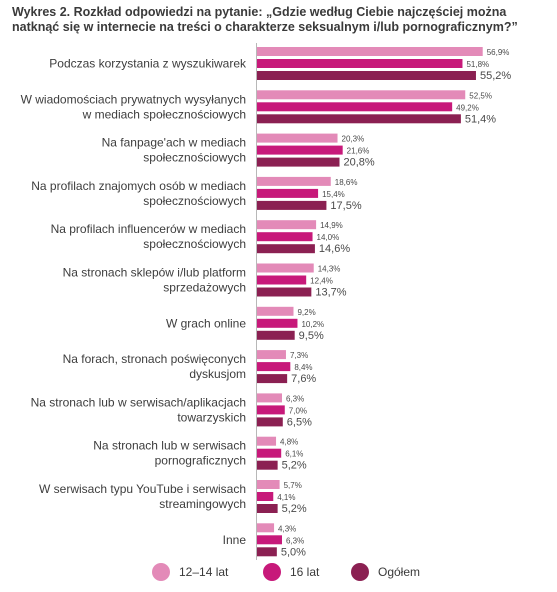 The image size is (557, 592). Describe the element at coordinates (480, 119) in the screenshot. I see `value-label: 51,4%` at that location.